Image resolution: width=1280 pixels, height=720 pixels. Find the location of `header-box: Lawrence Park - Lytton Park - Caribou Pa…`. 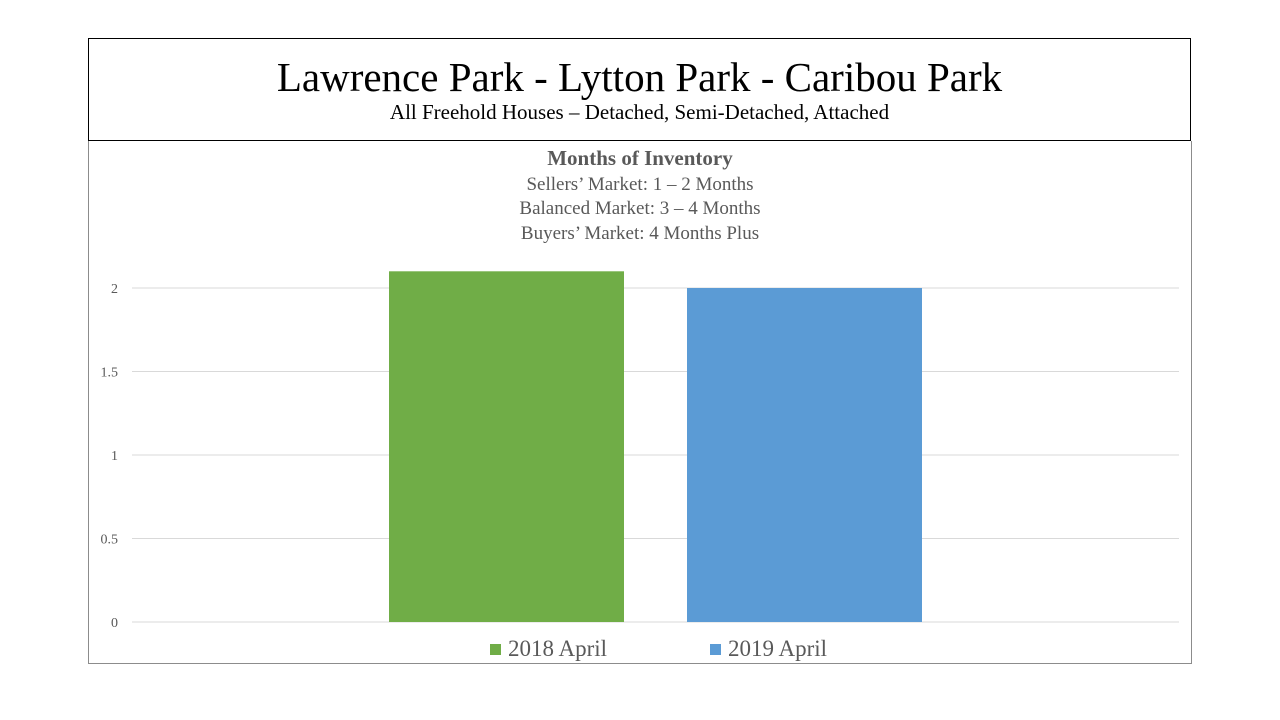

header-box: Lawrence Park - Lytton Park - Caribou Pa… is located at coordinates (639, 89).